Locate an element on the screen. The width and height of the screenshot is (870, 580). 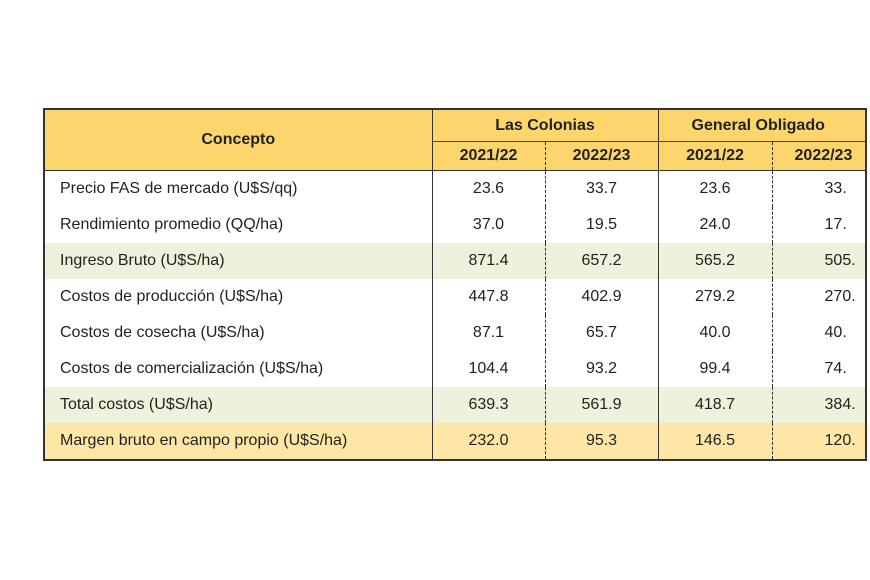
value-cell: 104.4 is located at coordinates (488, 369).